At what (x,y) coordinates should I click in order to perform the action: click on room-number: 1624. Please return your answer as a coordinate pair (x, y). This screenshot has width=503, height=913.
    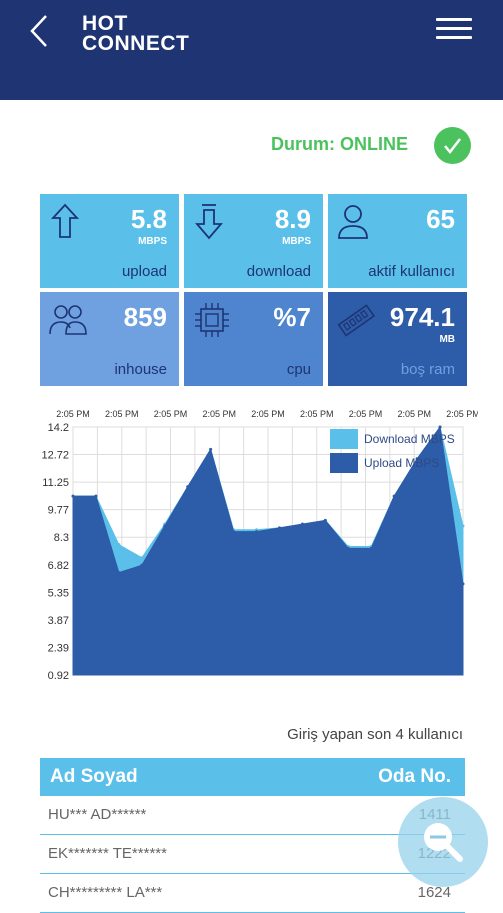
    Looking at the image, I should click on (434, 892).